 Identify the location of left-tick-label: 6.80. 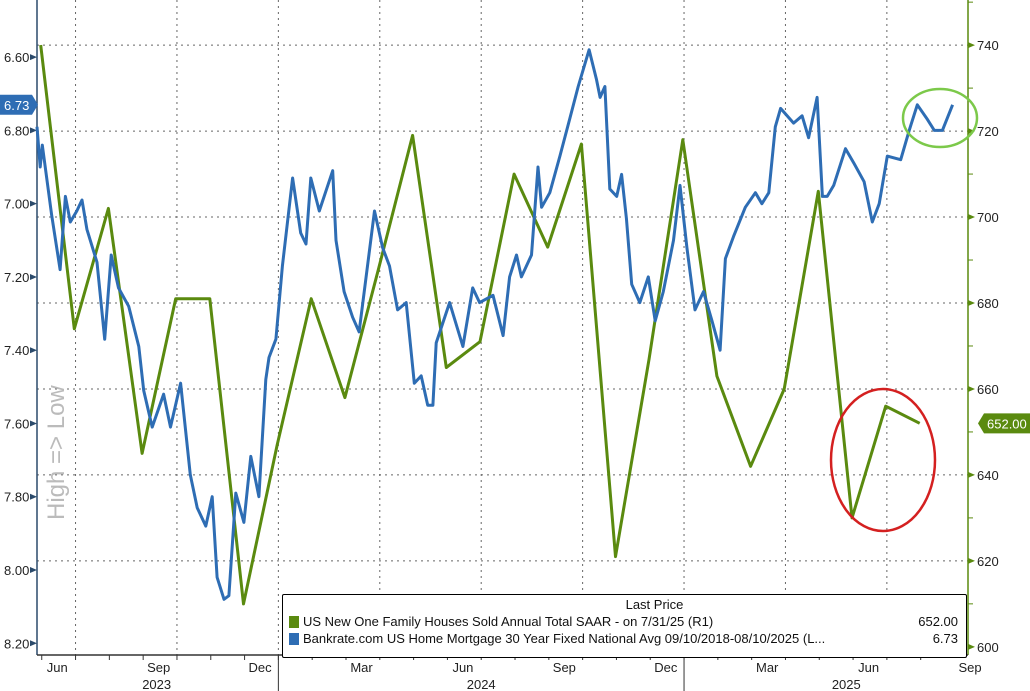
(16, 130).